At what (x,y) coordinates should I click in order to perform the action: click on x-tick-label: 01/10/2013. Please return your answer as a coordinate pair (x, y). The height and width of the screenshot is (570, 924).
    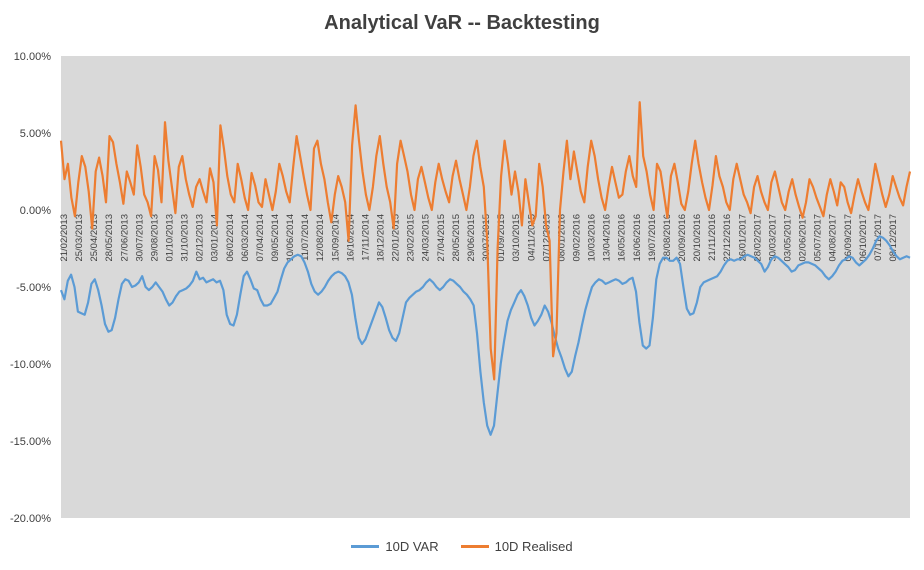
    Looking at the image, I should click on (170, 238).